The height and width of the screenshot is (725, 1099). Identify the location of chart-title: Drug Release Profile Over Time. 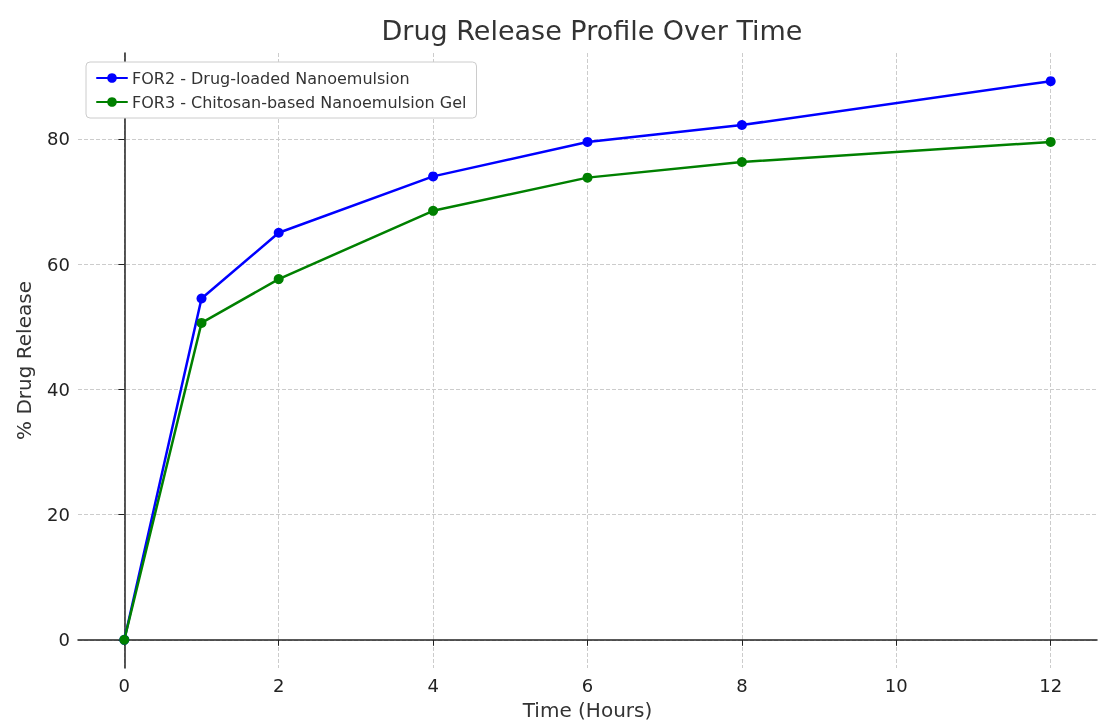
(592, 30).